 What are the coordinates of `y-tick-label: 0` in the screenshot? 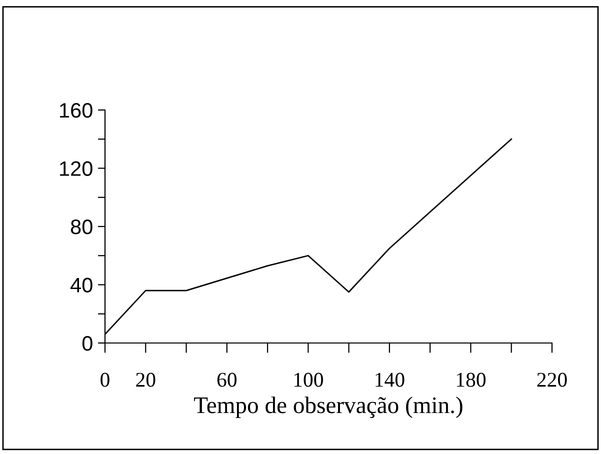 It's located at (87, 343).